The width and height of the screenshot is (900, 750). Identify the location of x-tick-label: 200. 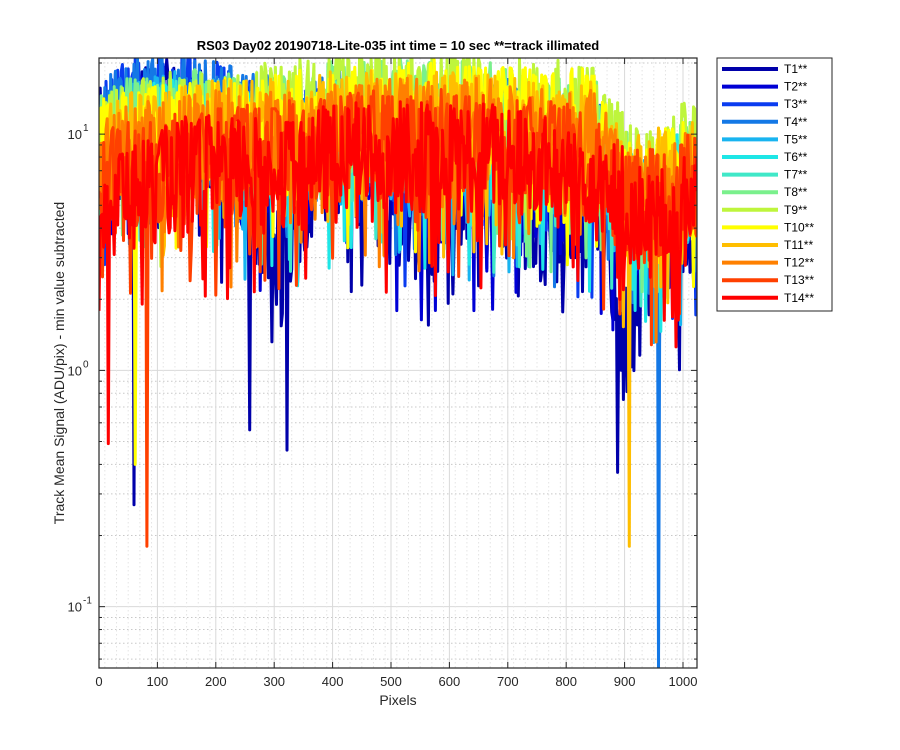
(216, 681).